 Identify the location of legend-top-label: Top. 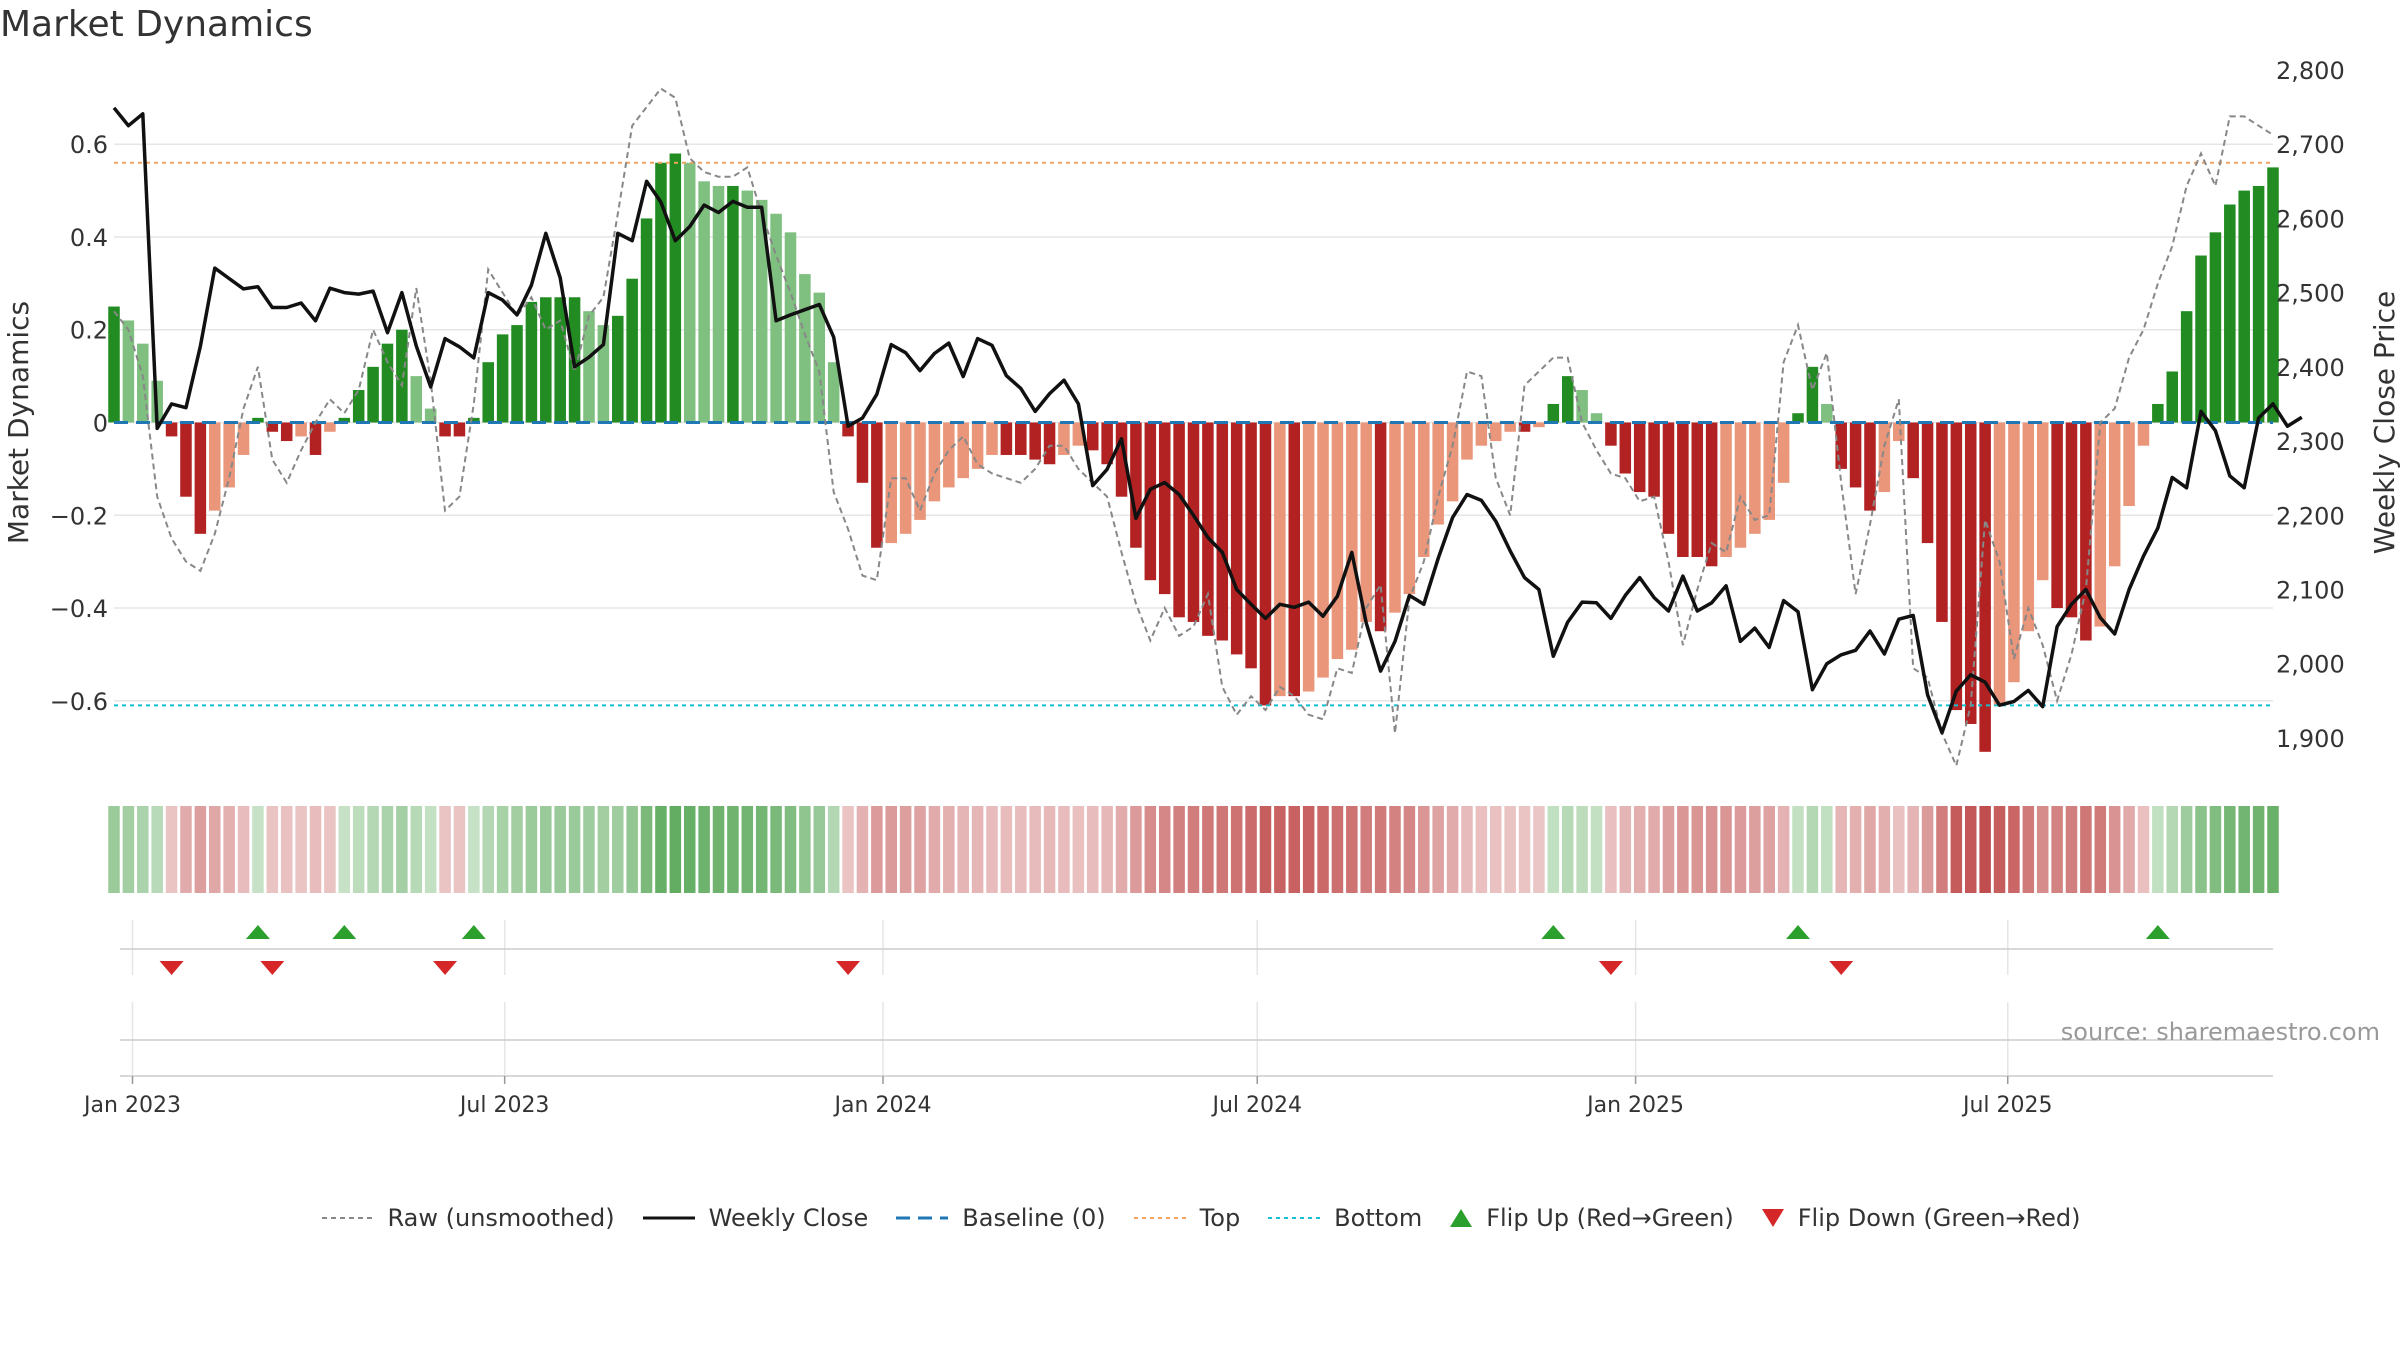
(1220, 1218).